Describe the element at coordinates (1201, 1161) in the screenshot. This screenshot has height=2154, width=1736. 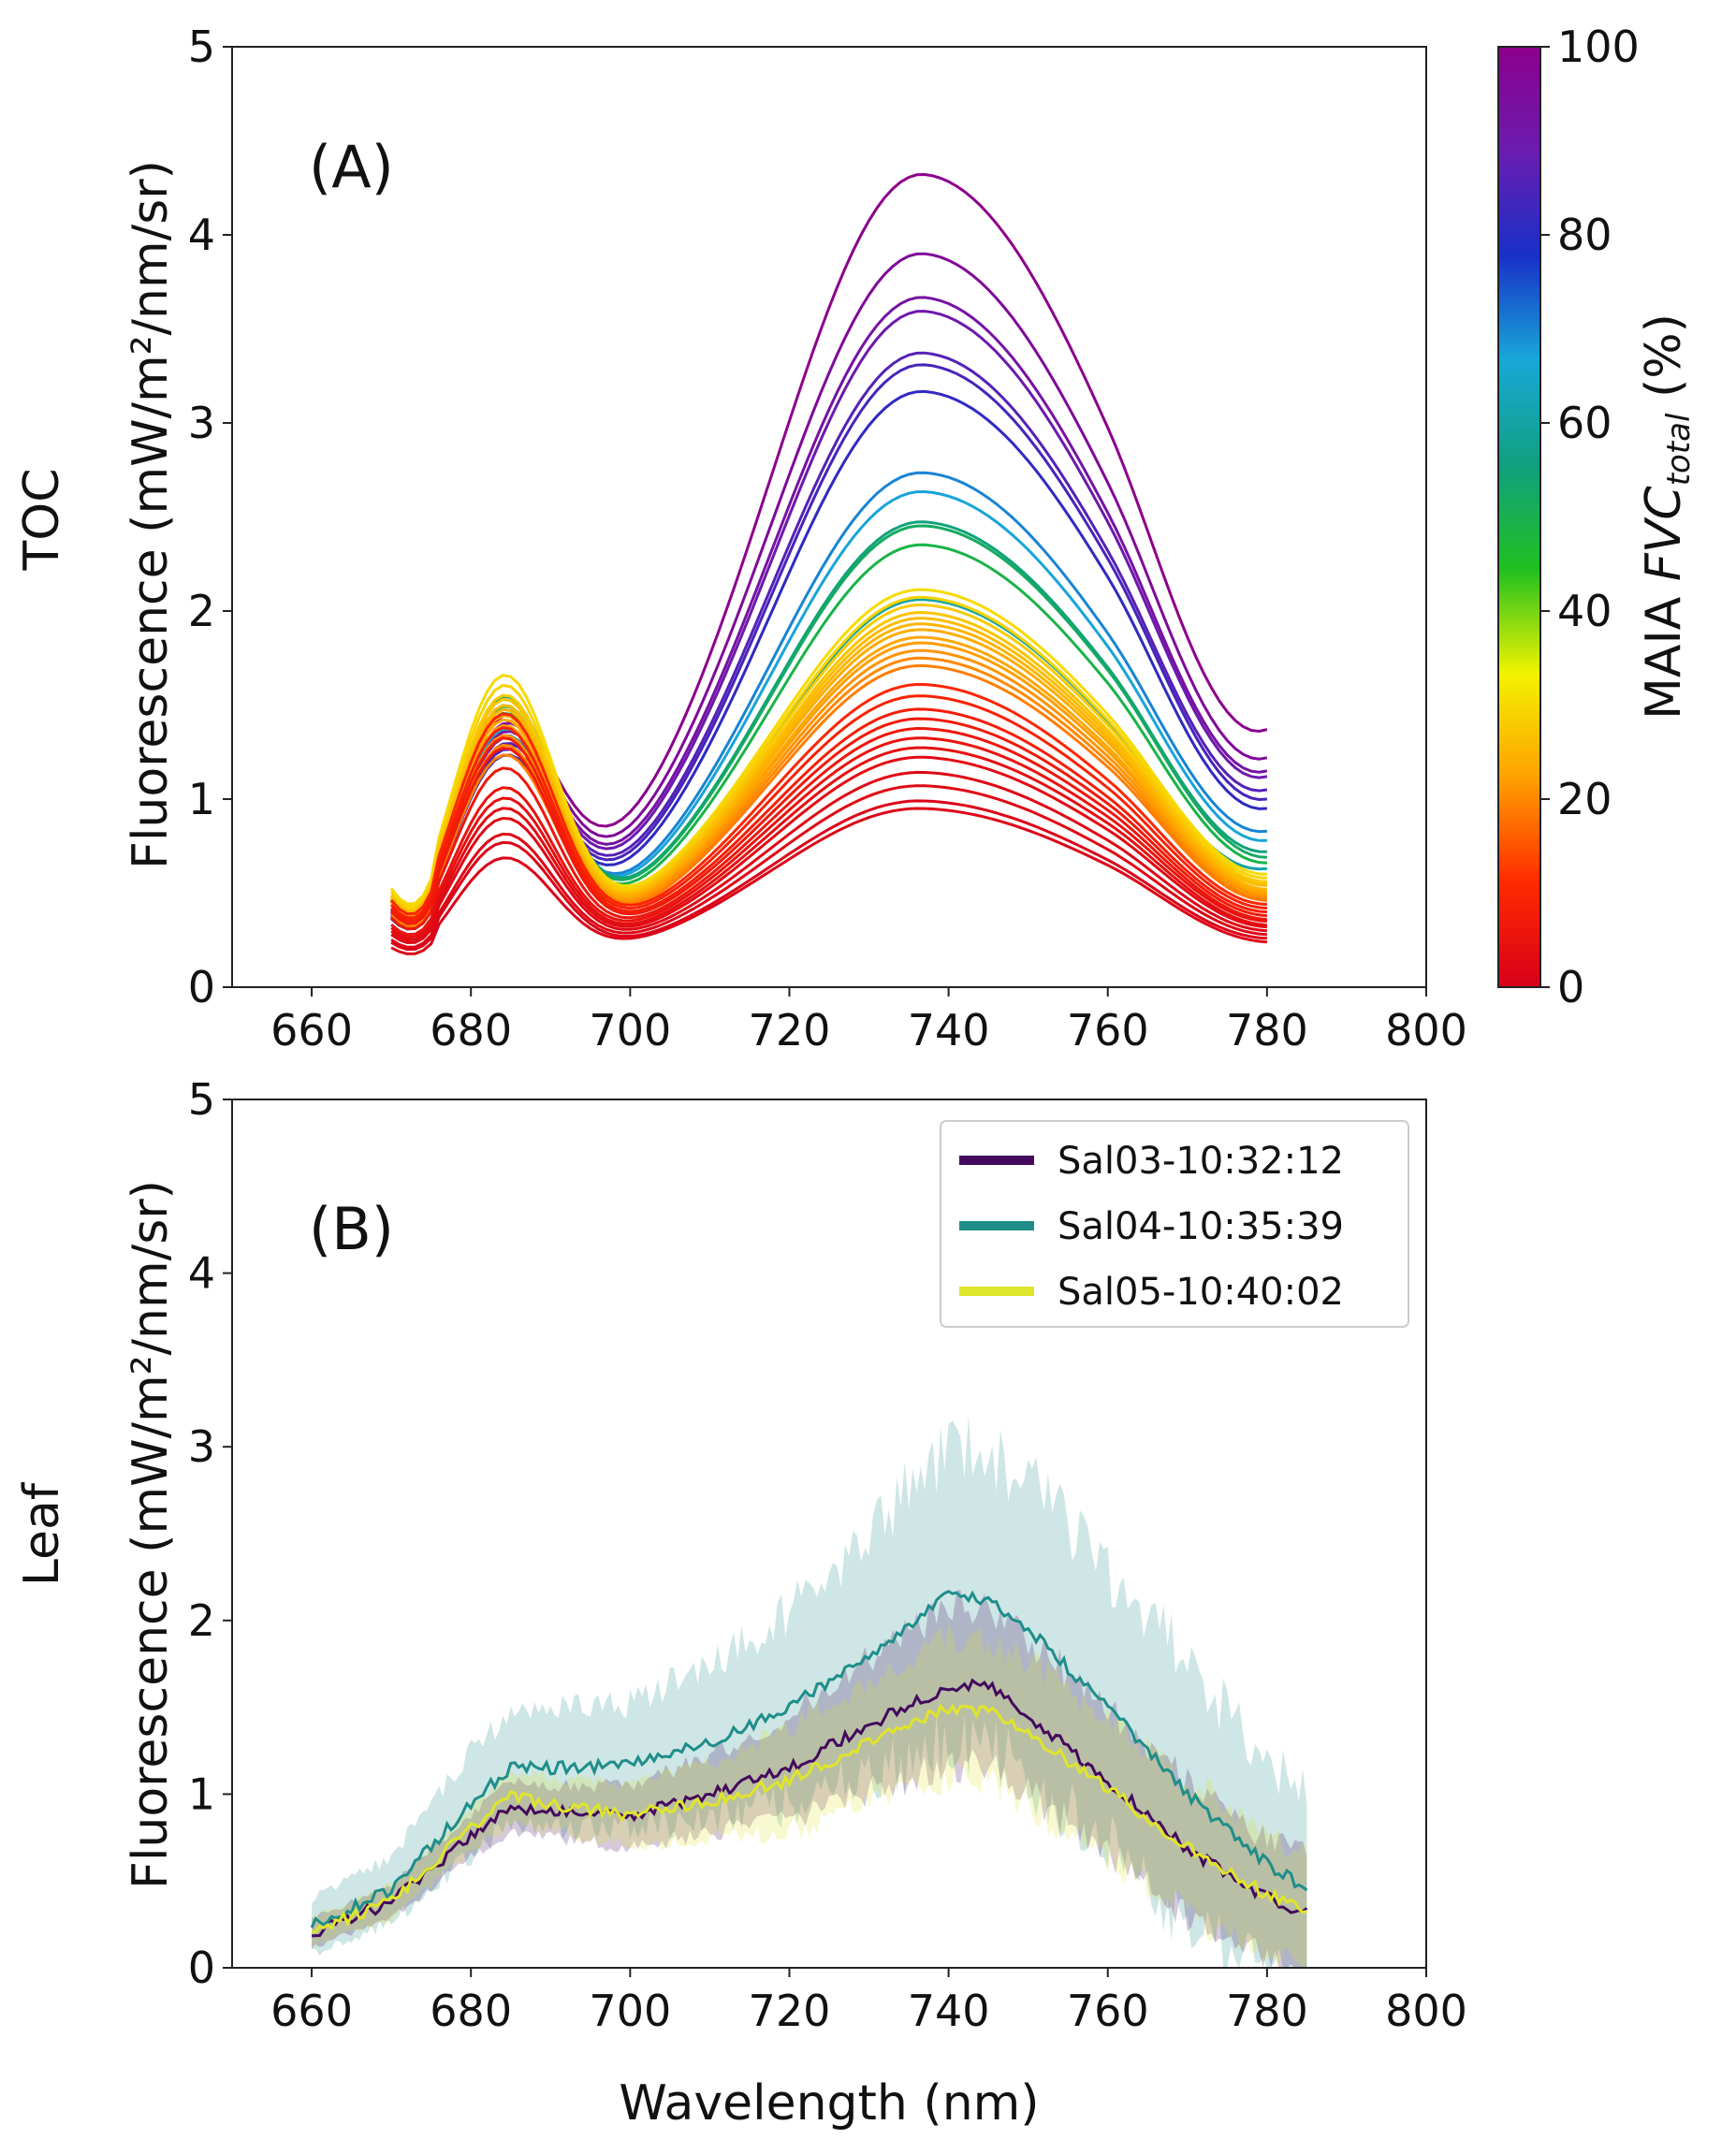
I see `legend-label: Sal03-10:32:12` at that location.